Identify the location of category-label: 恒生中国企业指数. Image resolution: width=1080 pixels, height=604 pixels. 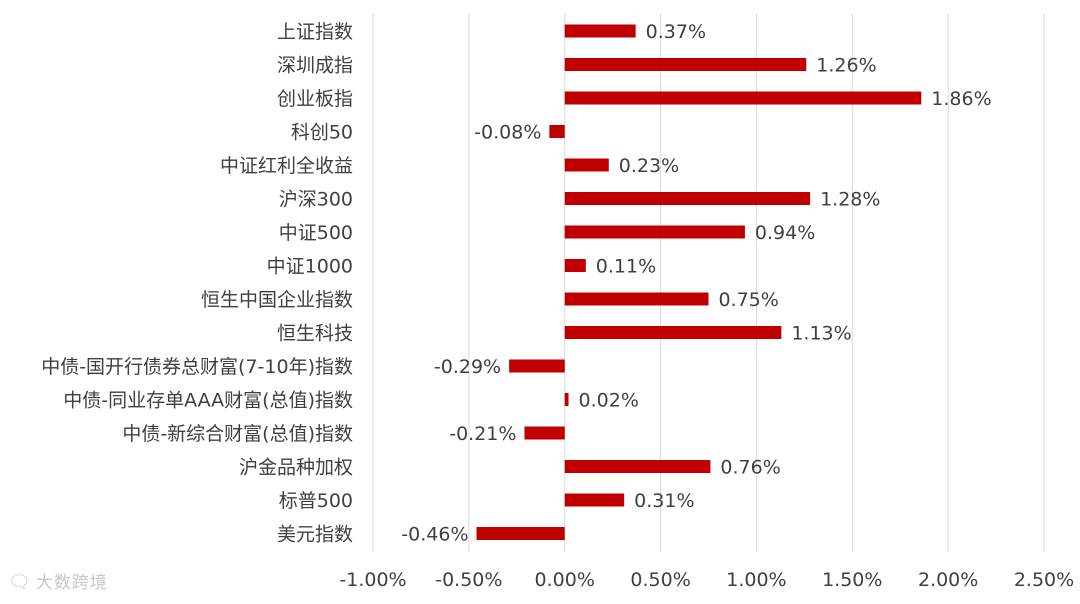
(277, 300).